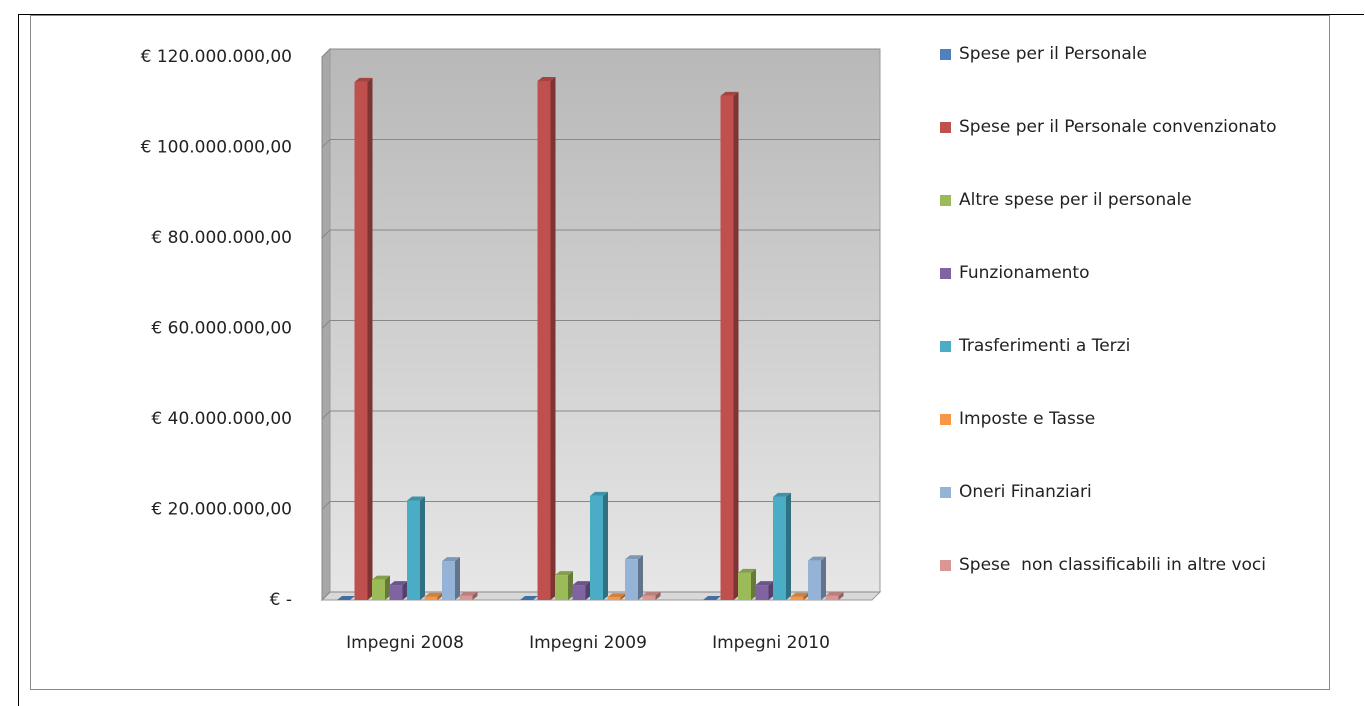 Image resolution: width=1365 pixels, height=706 pixels. Describe the element at coordinates (281, 600) in the screenshot. I see `y-tick-label: € -` at that location.